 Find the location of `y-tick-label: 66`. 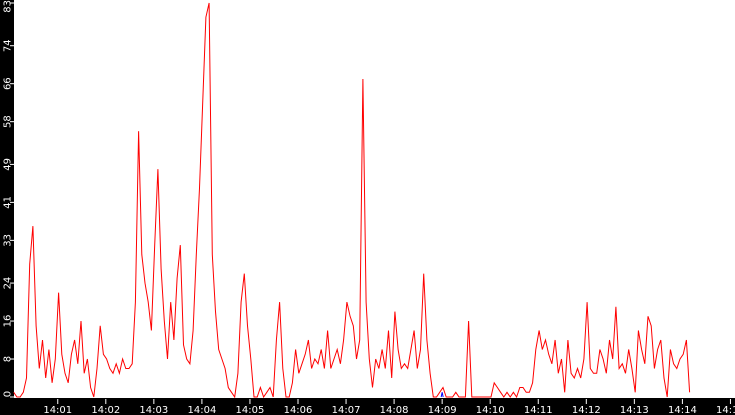

y-tick-label: 66 is located at coordinates (8, 83).